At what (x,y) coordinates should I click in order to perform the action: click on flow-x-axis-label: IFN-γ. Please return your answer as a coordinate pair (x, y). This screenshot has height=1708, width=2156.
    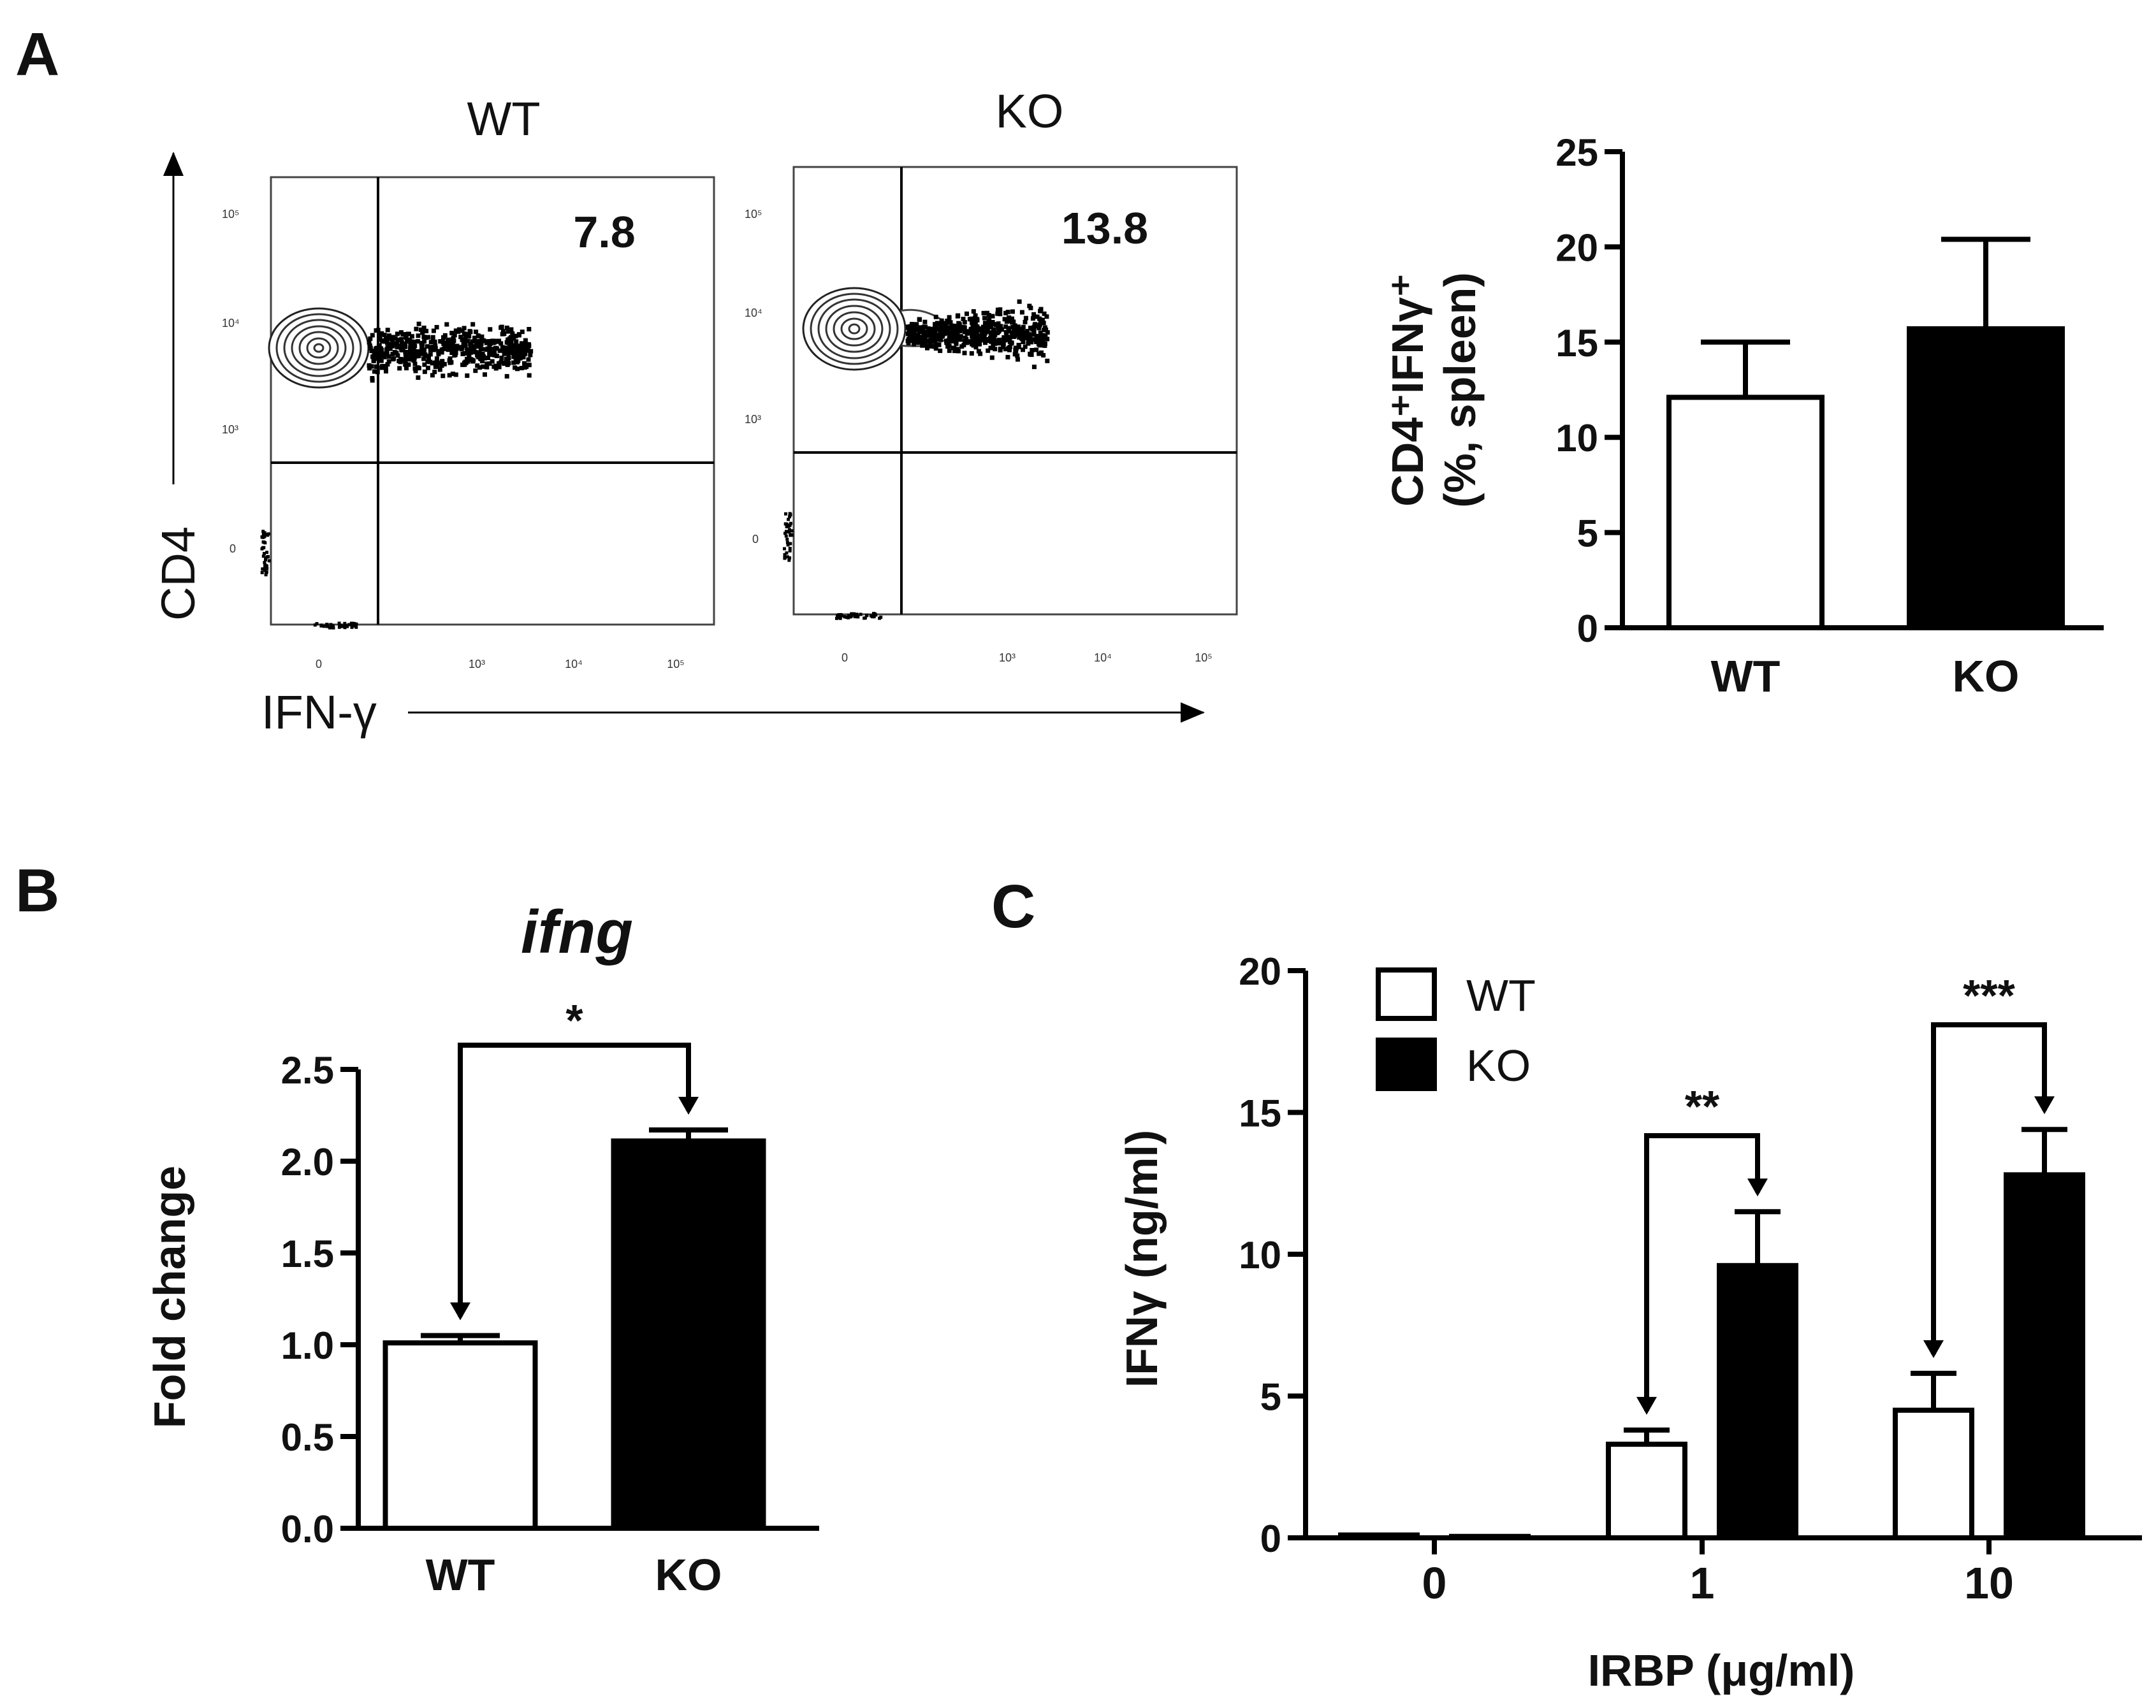
    Looking at the image, I should click on (319, 712).